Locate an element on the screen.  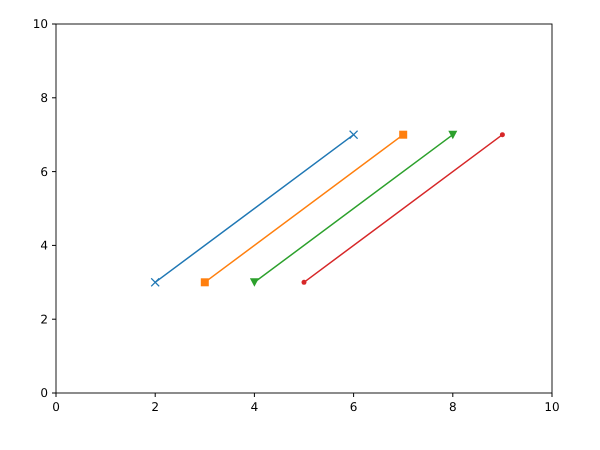
x-tick-label: 6 is located at coordinates (354, 407).